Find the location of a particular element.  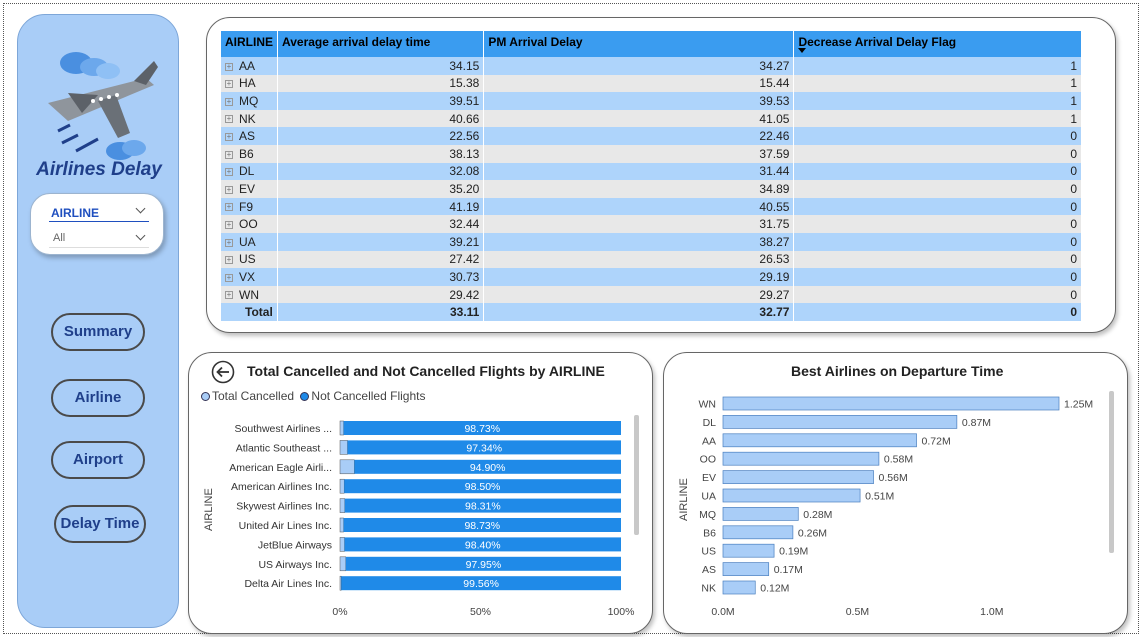

airline-cell: + AS is located at coordinates (249, 136).